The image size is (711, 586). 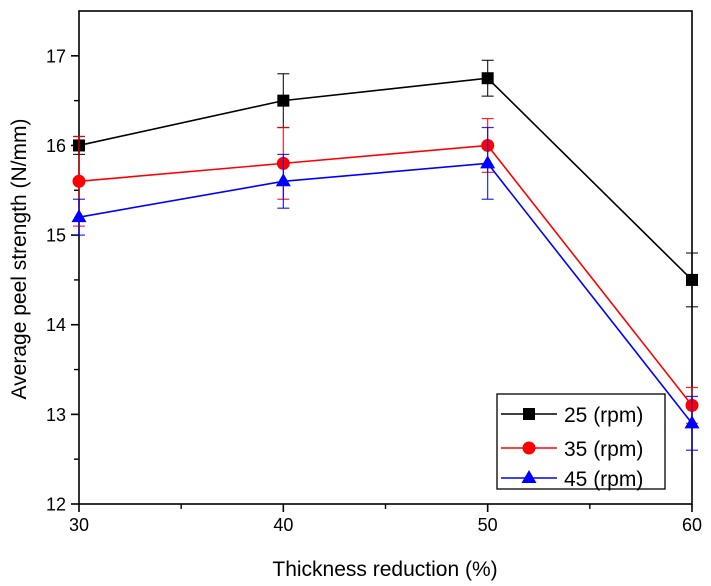 What do you see at coordinates (692, 525) in the screenshot?
I see `x-tick-label: 60` at bounding box center [692, 525].